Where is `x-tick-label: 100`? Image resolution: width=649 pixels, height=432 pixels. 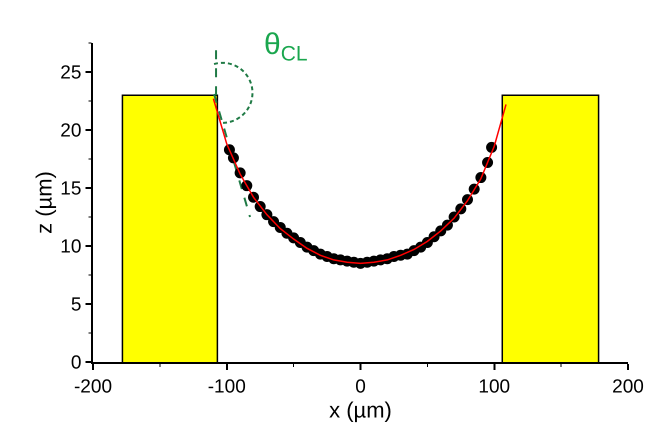 x-tick-label: 100 is located at coordinates (494, 387).